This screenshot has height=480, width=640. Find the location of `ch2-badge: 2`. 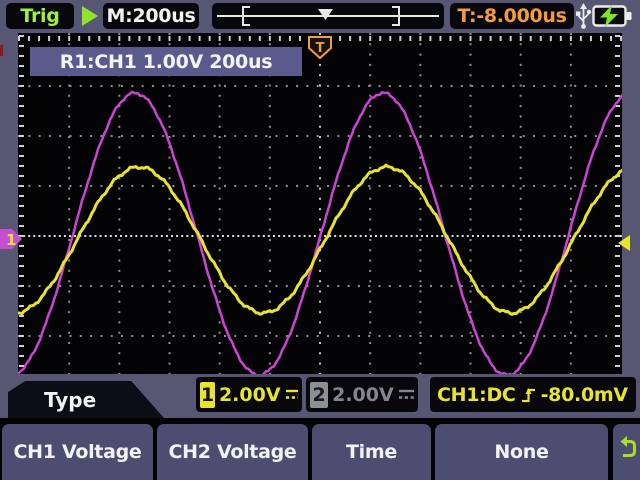

ch2-badge: 2 is located at coordinates (319, 394).